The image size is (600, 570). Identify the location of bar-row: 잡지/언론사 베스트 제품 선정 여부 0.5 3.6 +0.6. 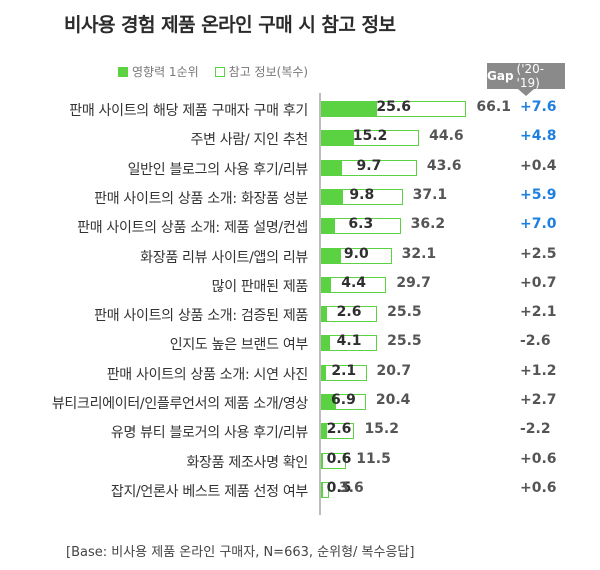
(300, 490).